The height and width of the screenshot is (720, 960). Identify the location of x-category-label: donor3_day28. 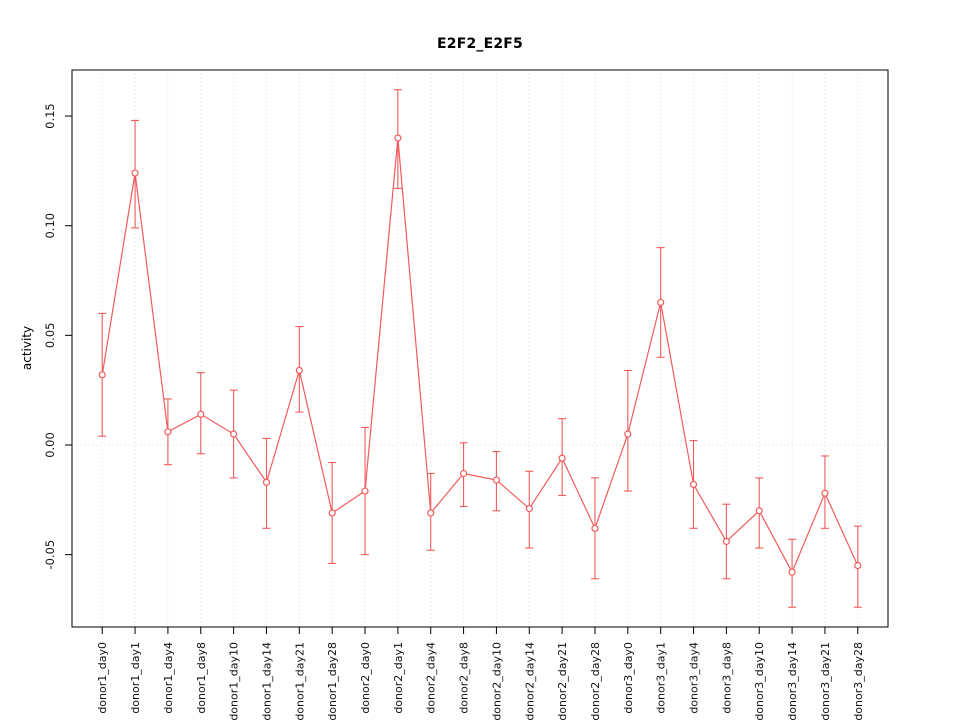
(858, 681).